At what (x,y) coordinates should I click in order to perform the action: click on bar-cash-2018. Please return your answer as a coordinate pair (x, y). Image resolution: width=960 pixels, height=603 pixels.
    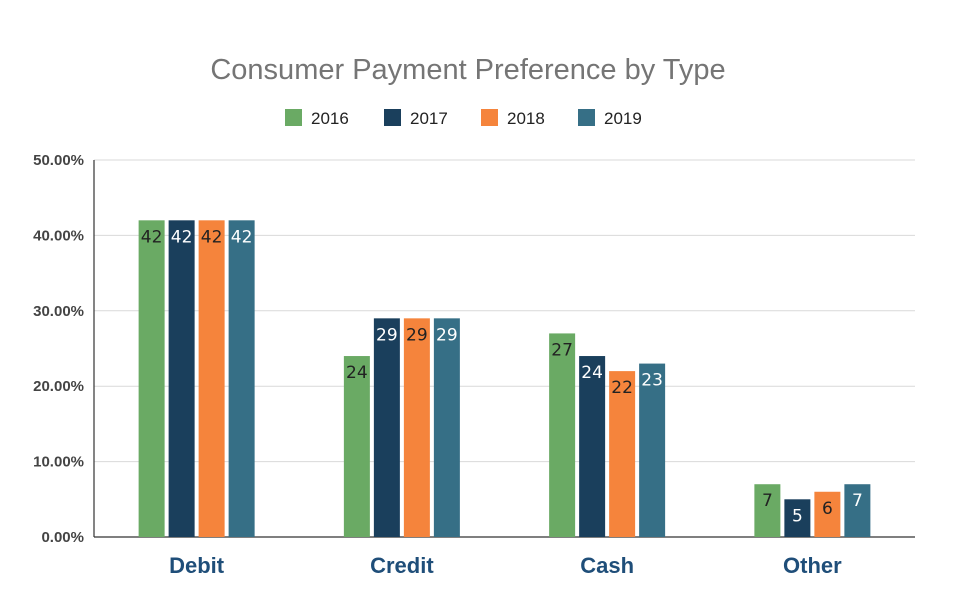
    Looking at the image, I should click on (622, 454).